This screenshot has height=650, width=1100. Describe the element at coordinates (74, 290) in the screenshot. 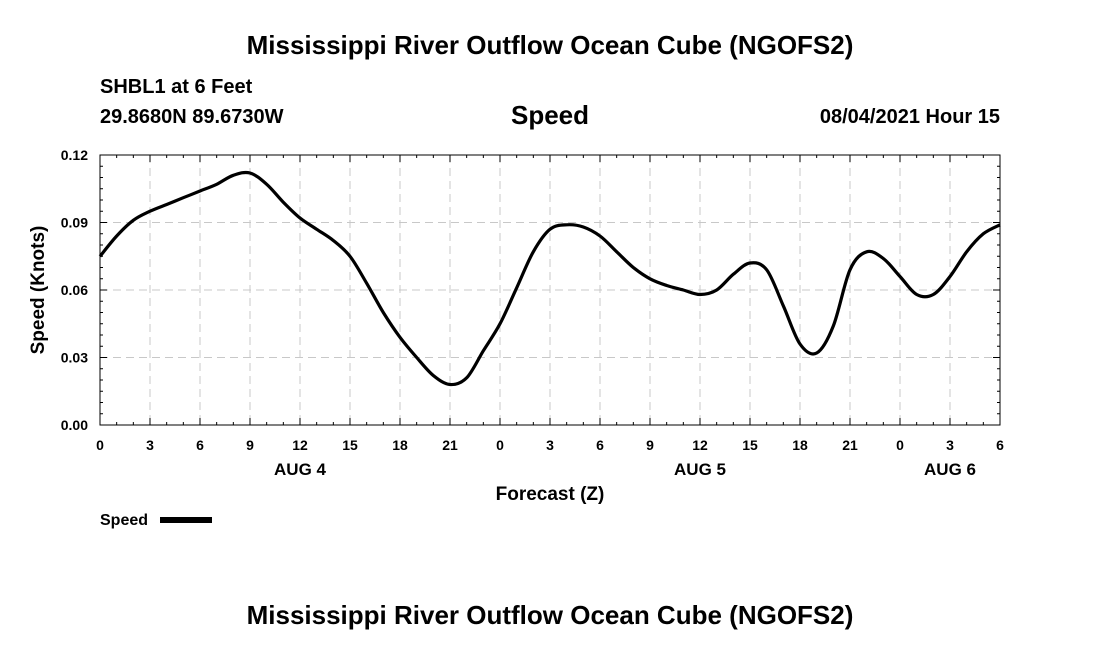

I see `y-tick-label: 0.06` at that location.